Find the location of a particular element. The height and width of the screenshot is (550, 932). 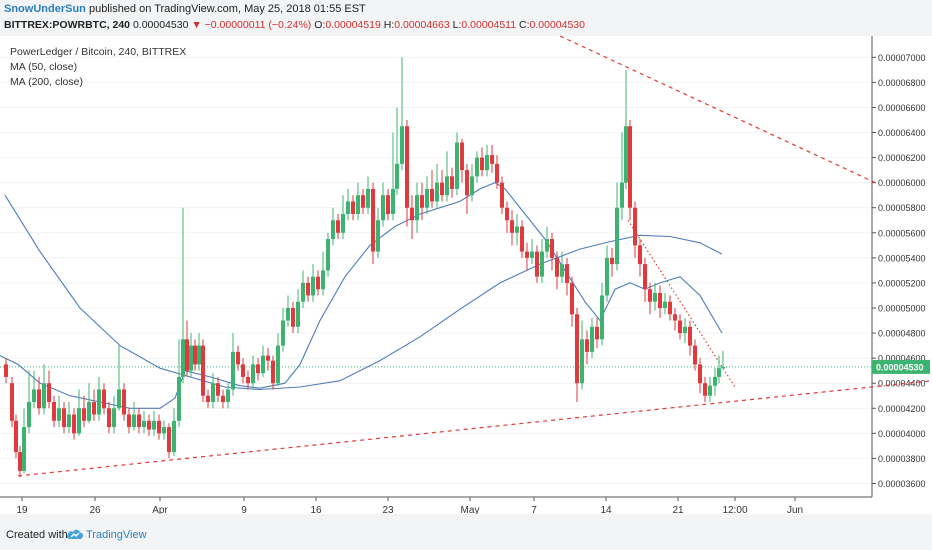

author-link: SnowUnderSun is located at coordinates (45, 9).